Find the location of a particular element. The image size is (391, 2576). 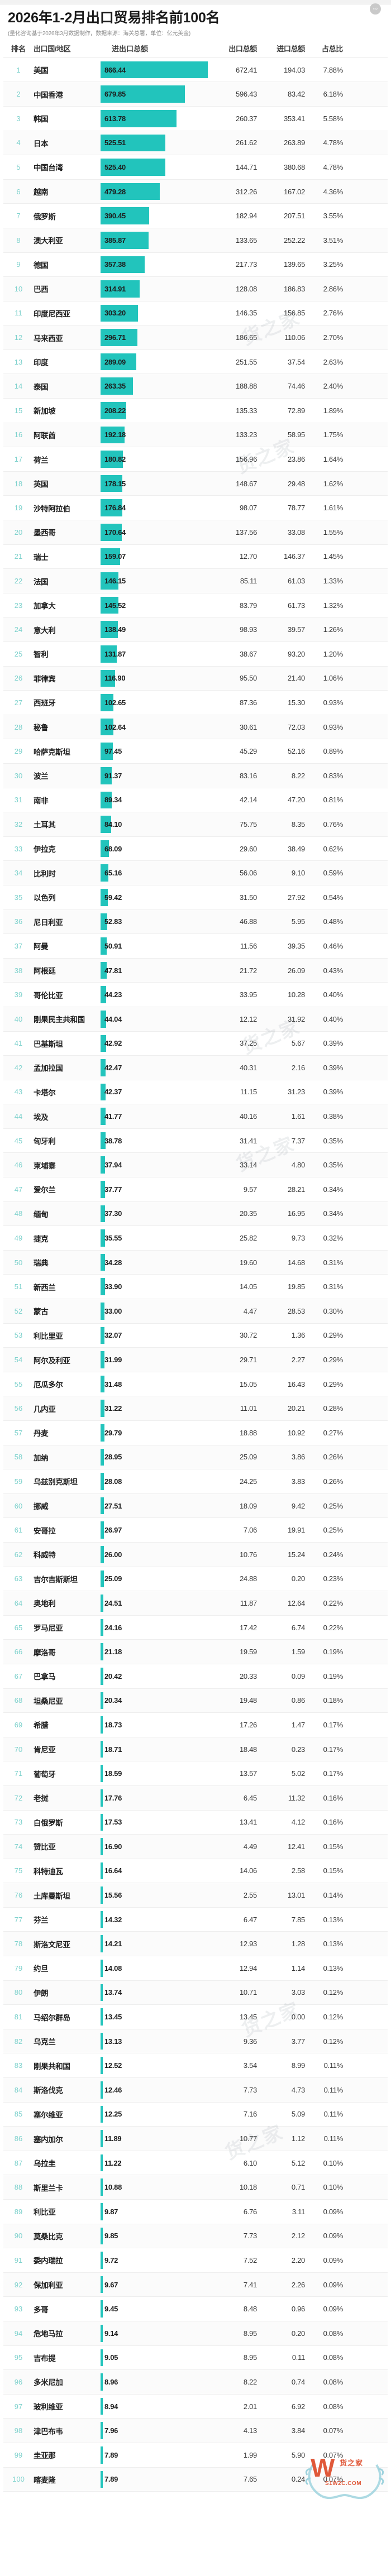

cell-country: 印度 is located at coordinates (41, 362).